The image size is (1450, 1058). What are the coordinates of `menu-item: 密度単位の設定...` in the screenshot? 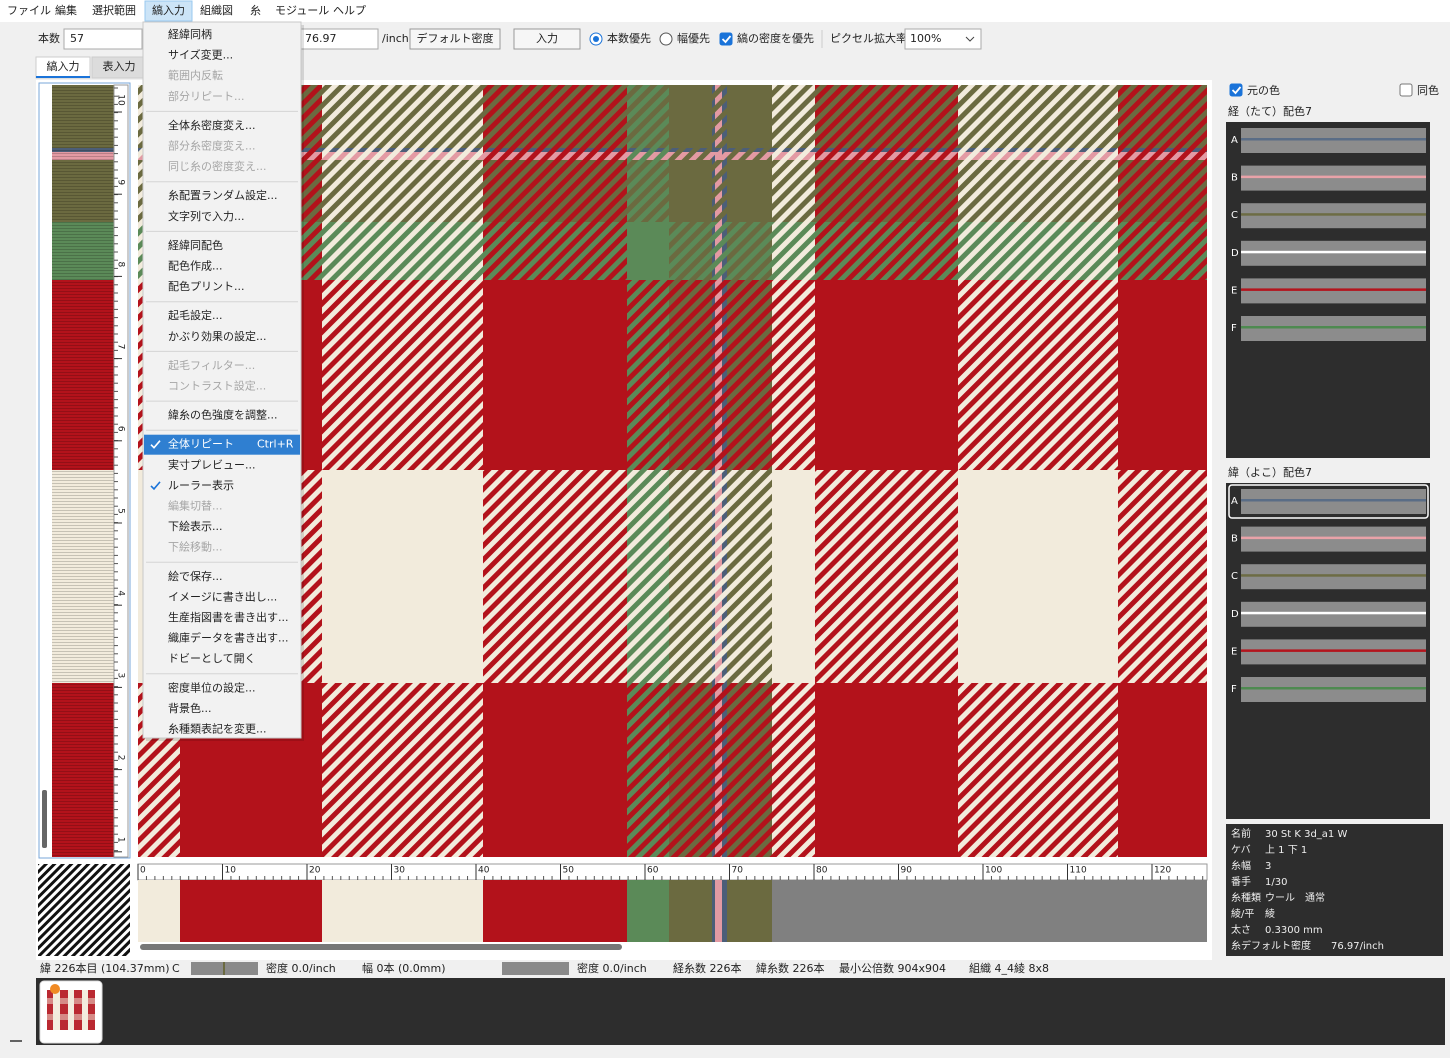 It's located at (212, 687).